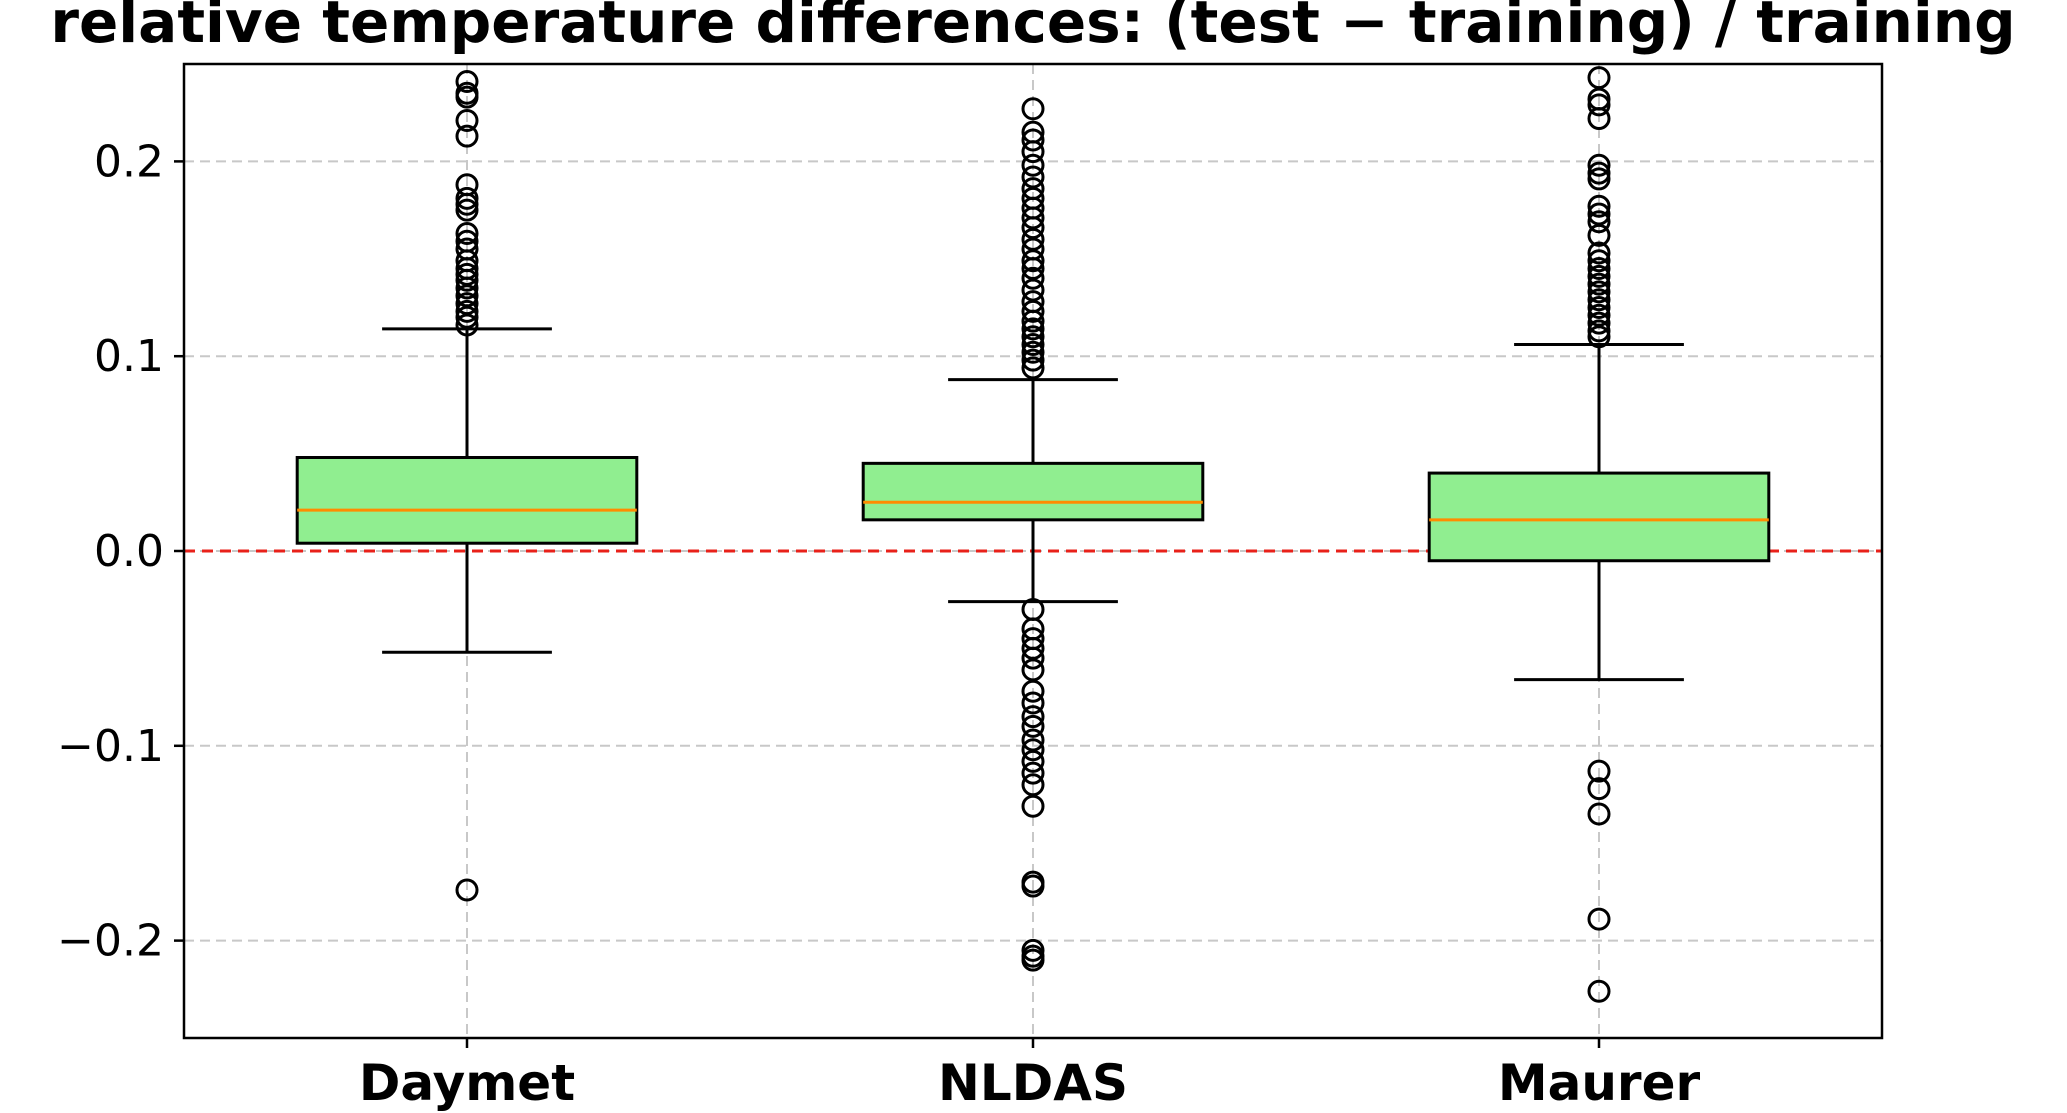 The width and height of the screenshot is (2067, 1113). I want to click on box-maurer, so click(1599, 534).